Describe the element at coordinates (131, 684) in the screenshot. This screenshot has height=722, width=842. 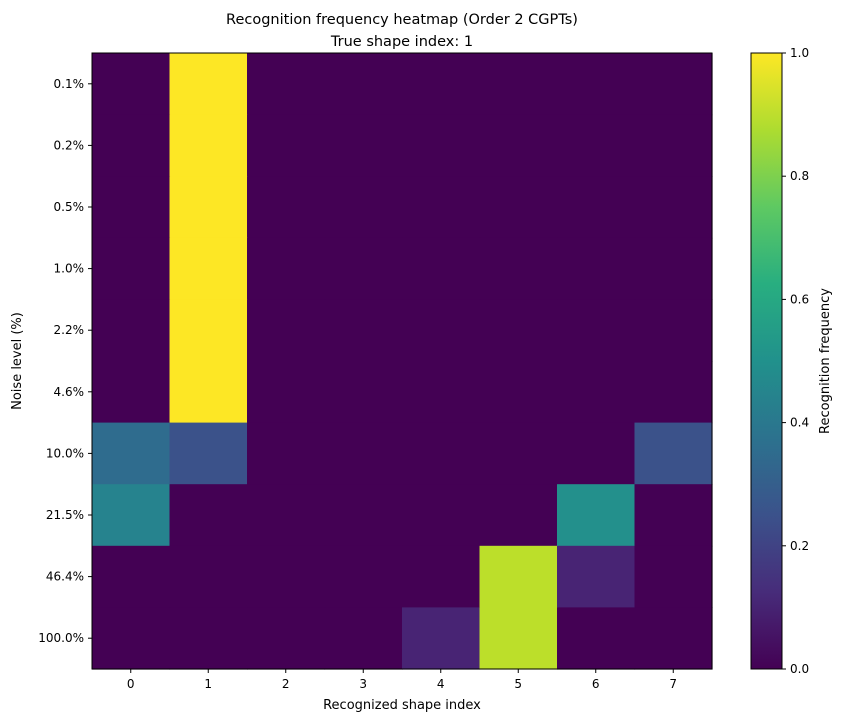
I see `x-tick-label: 0` at that location.